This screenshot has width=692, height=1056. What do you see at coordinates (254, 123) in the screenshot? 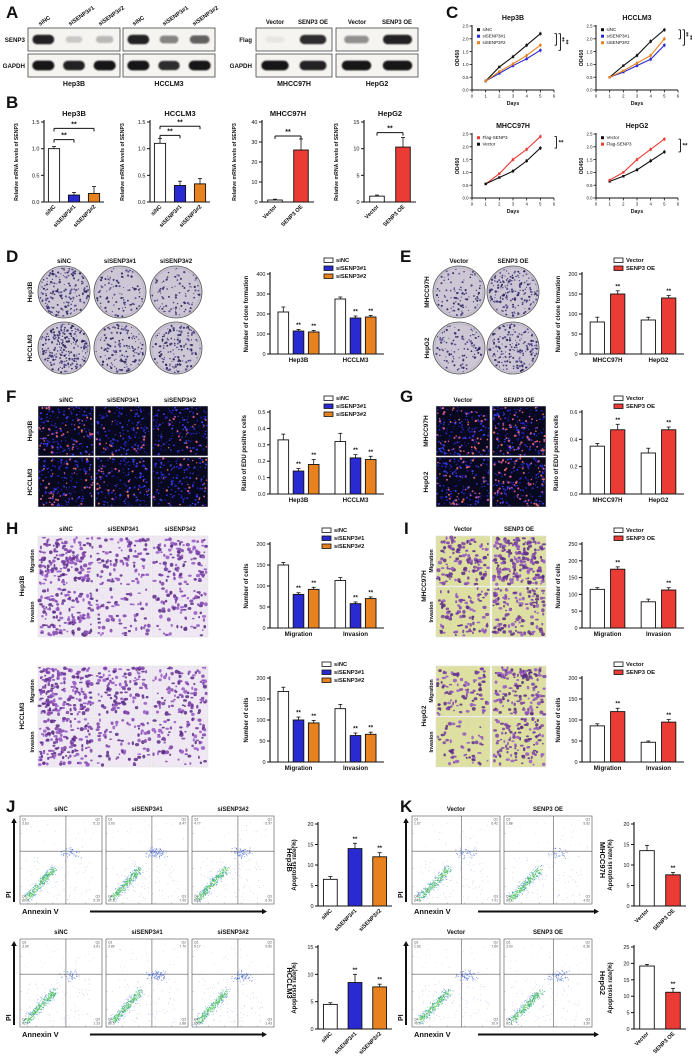
I see `svg-text: 40` at bounding box center [254, 123].